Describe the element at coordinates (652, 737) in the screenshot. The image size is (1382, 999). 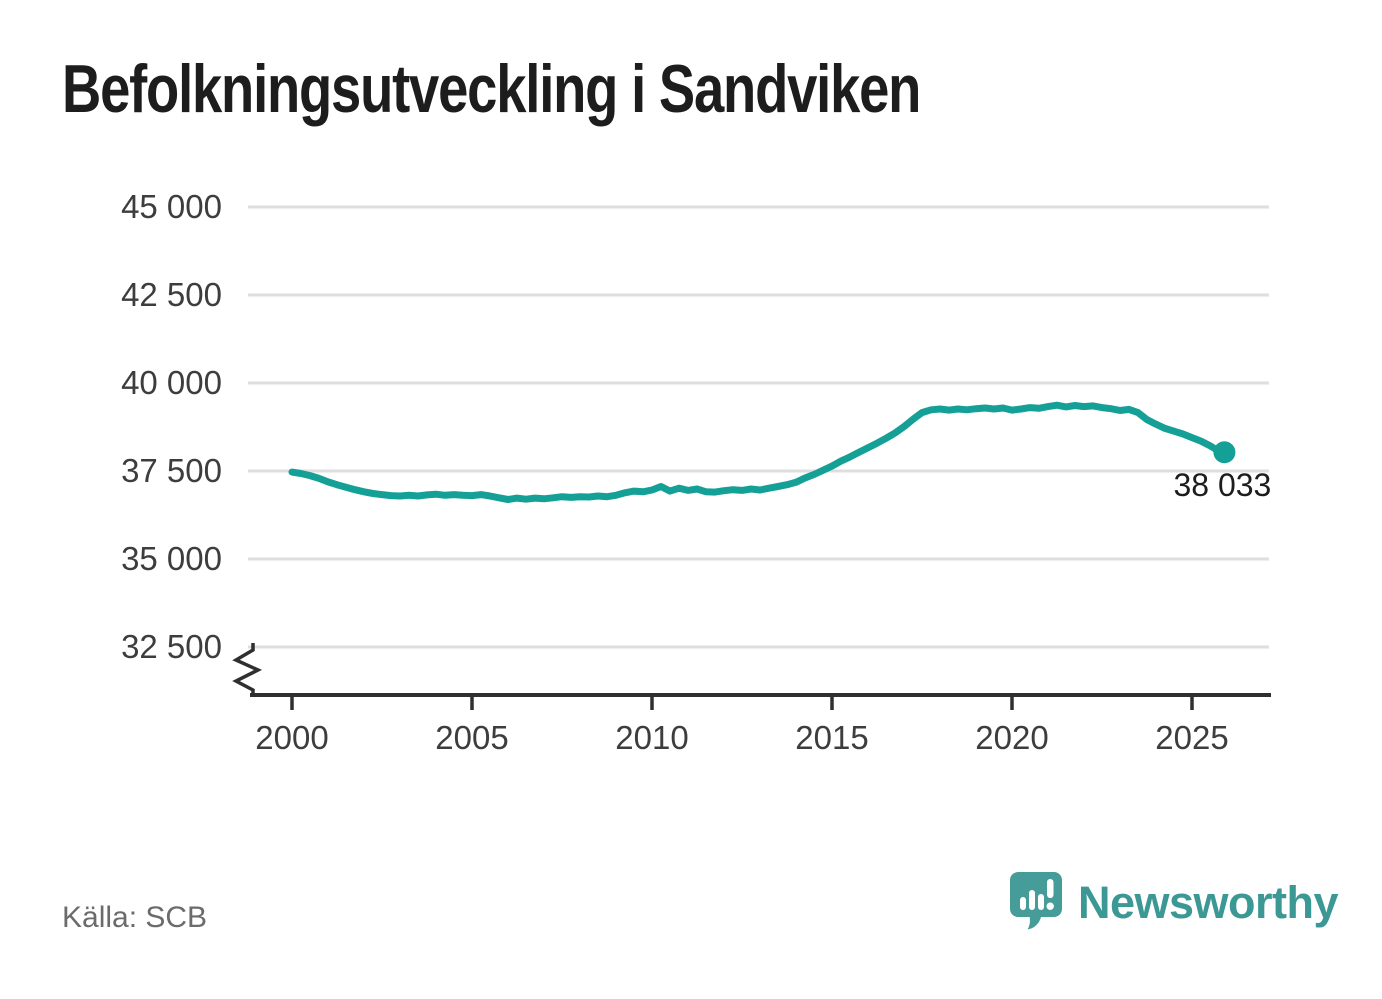
I see `x-tick-label: 2010` at that location.